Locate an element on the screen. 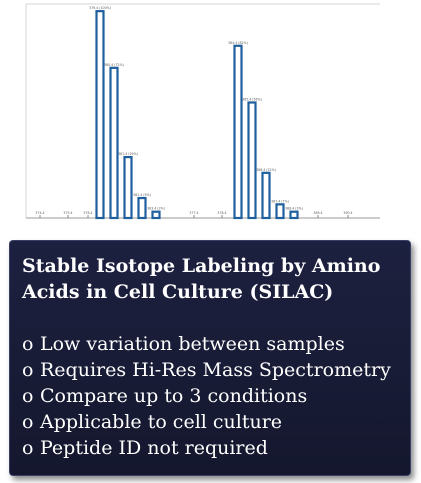 The height and width of the screenshot is (483, 421). peak-label: 379.4 (100%) is located at coordinates (100, 8).